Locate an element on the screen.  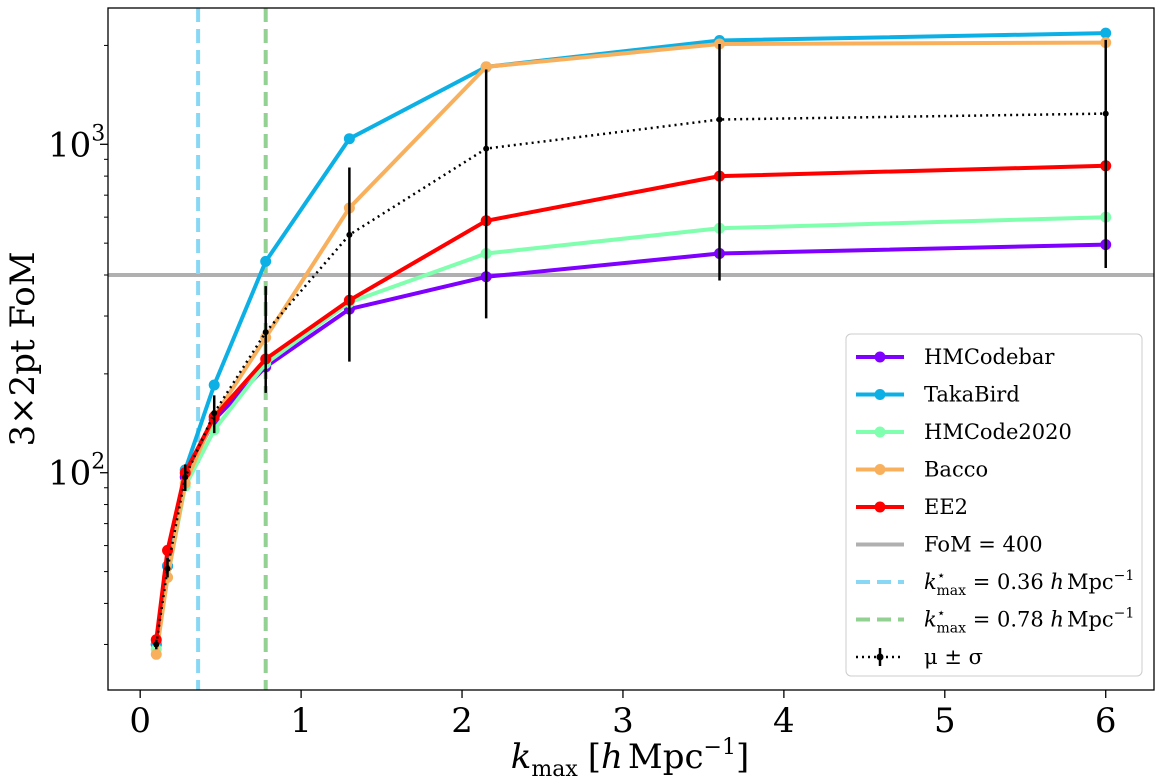
x-tick-label: 1 is located at coordinates (301, 721).